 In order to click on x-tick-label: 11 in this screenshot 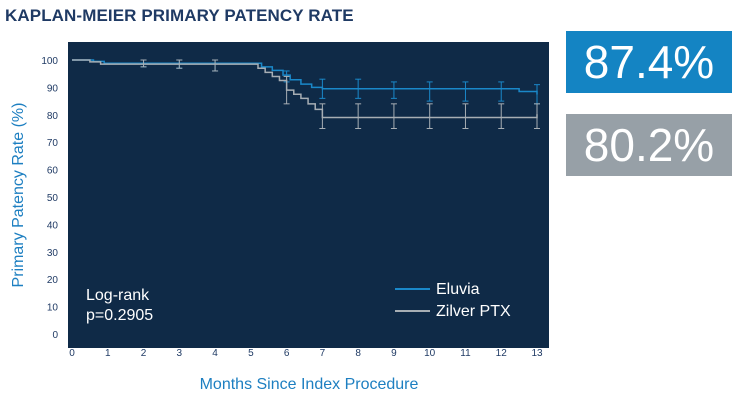, I will do `click(465, 353)`.